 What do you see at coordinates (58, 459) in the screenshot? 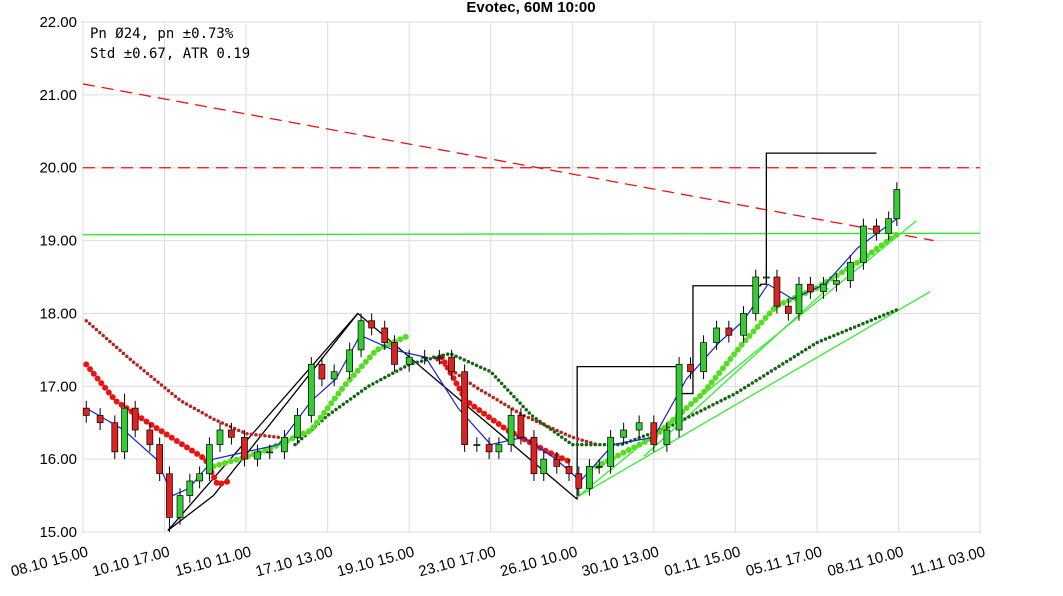
I see `y-tick-label: 16.00` at bounding box center [58, 459].